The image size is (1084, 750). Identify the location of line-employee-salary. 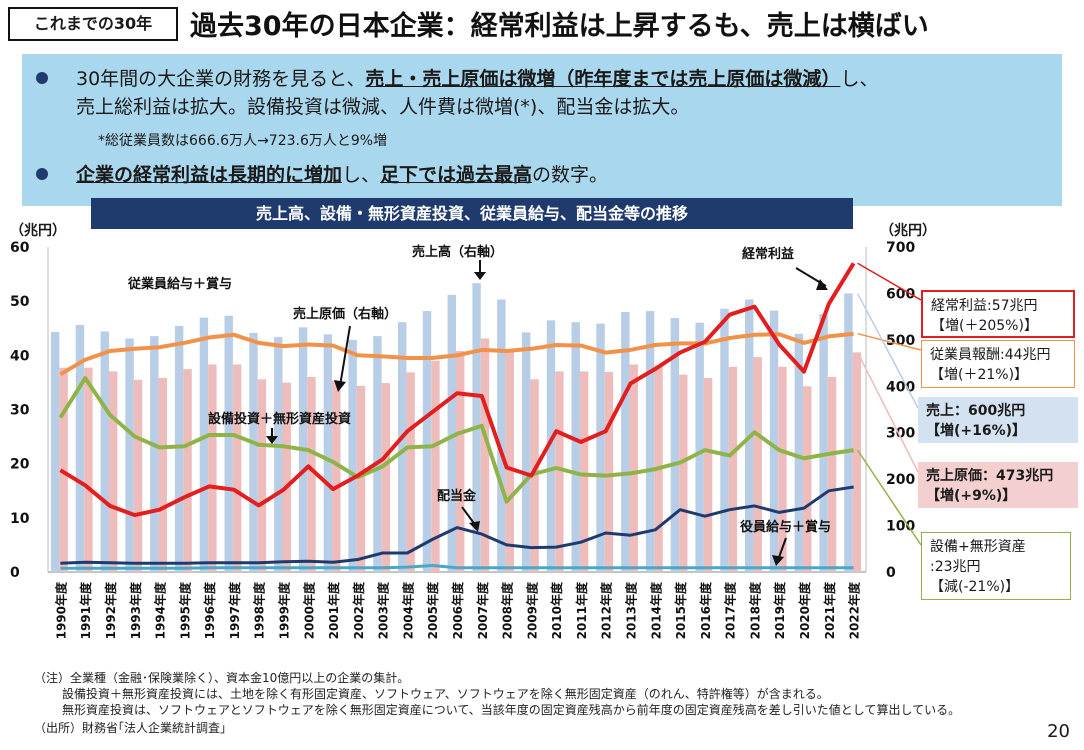
(456, 354).